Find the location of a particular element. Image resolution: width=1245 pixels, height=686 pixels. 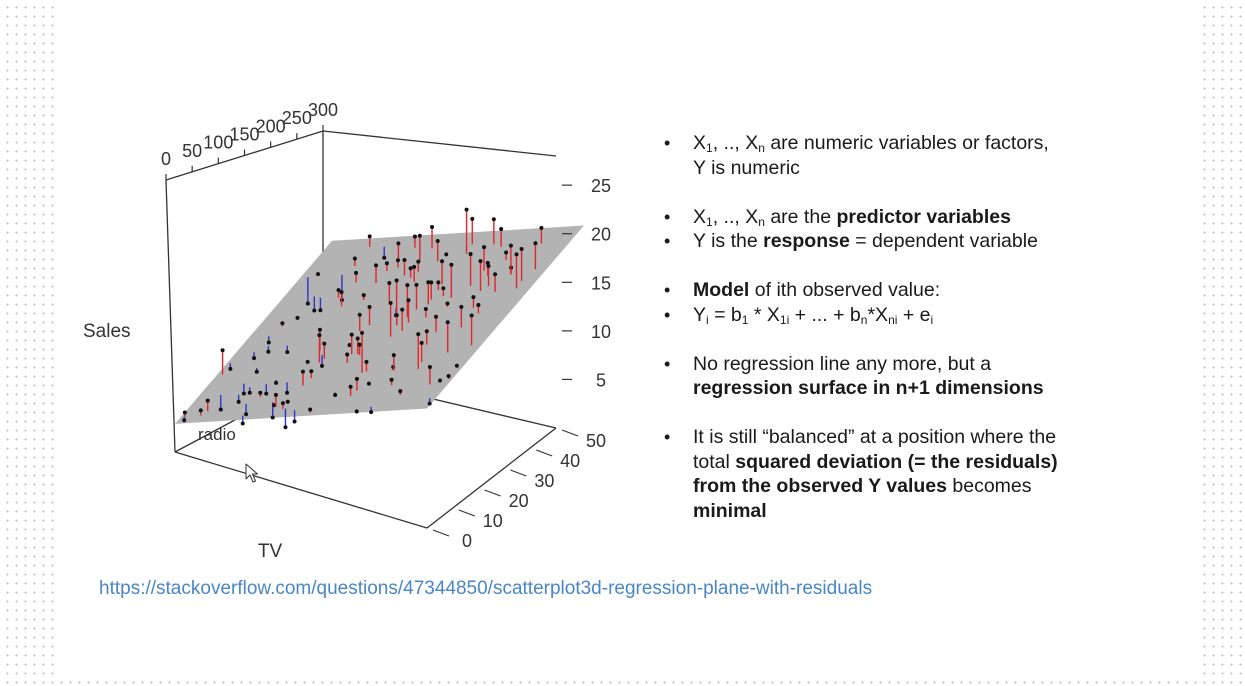

bullet-text: becomes is located at coordinates (989, 486).